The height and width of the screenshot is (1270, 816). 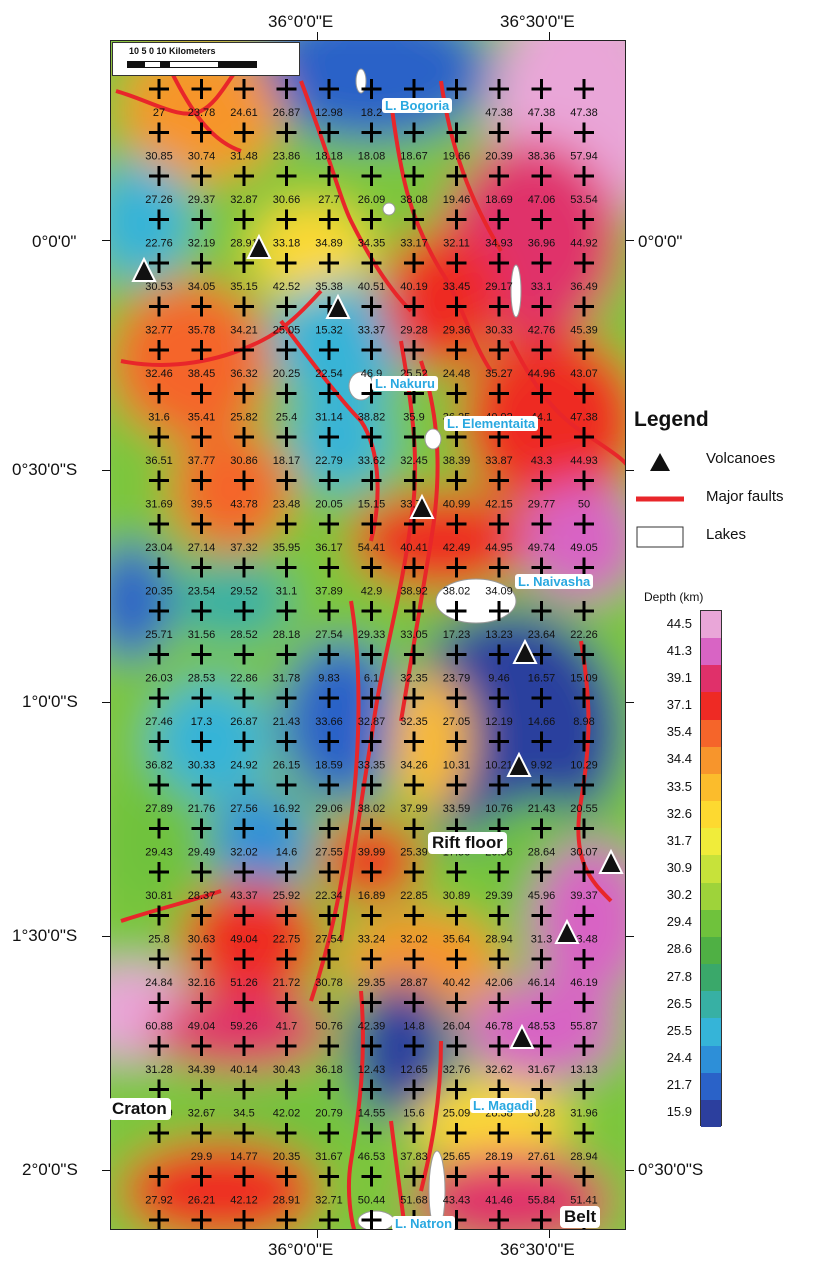 I want to click on depth-value: 33.18, so click(x=287, y=244).